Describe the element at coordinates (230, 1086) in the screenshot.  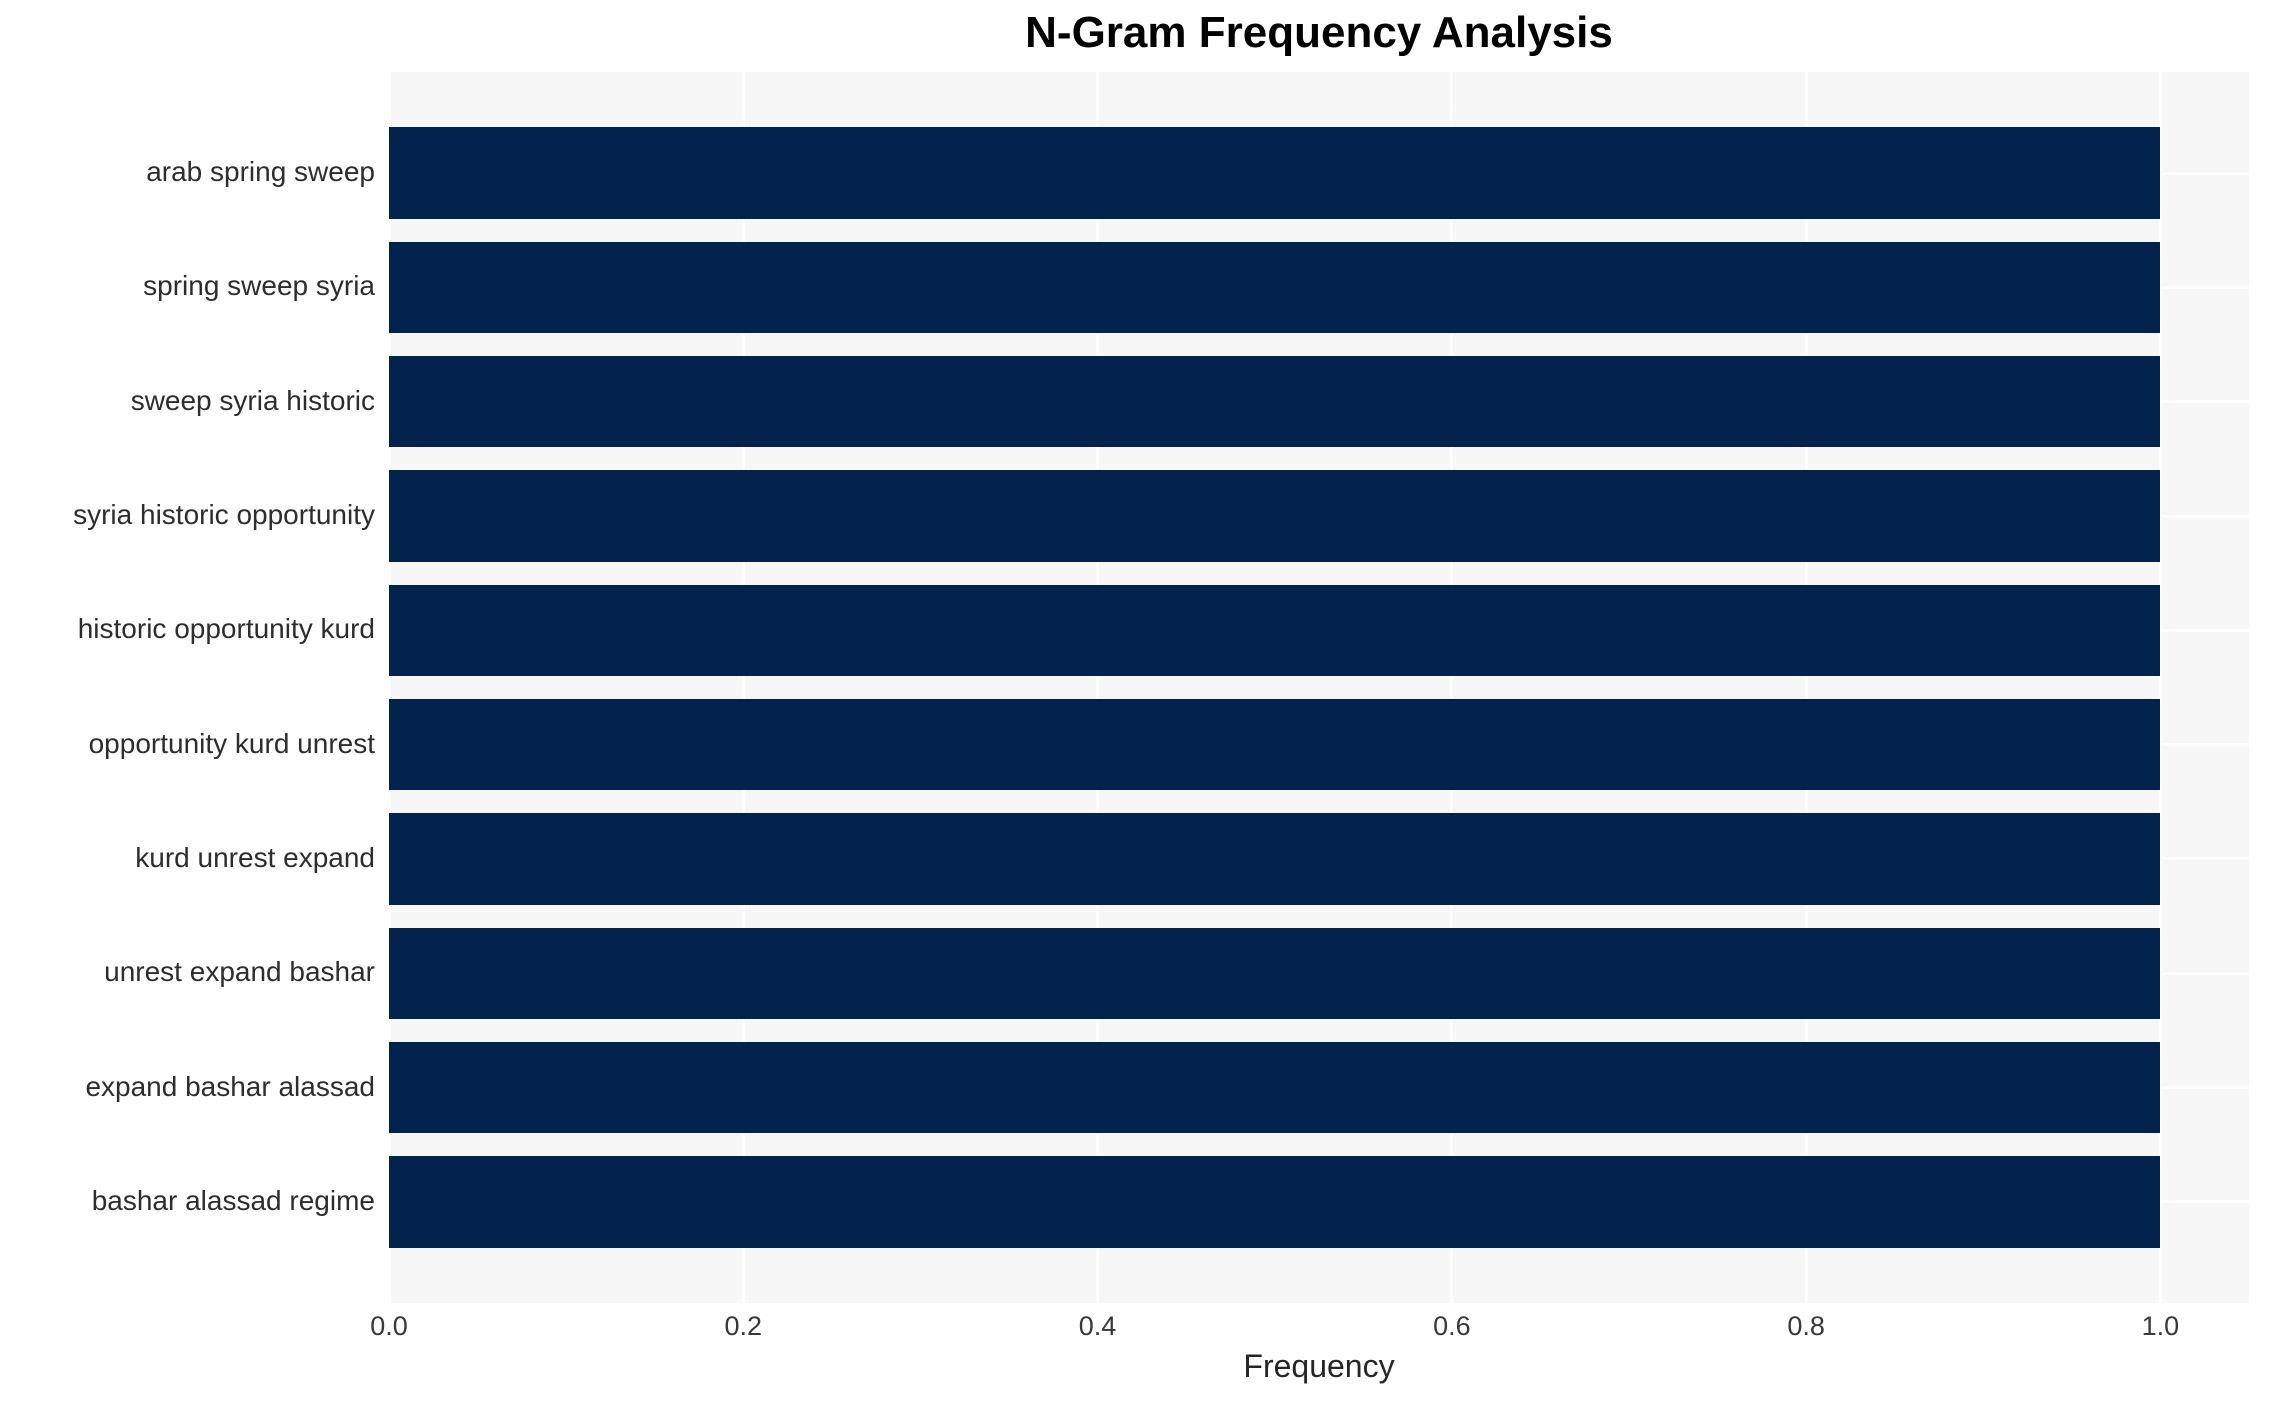
I see `y-tick-label: expand bashar alassad` at that location.